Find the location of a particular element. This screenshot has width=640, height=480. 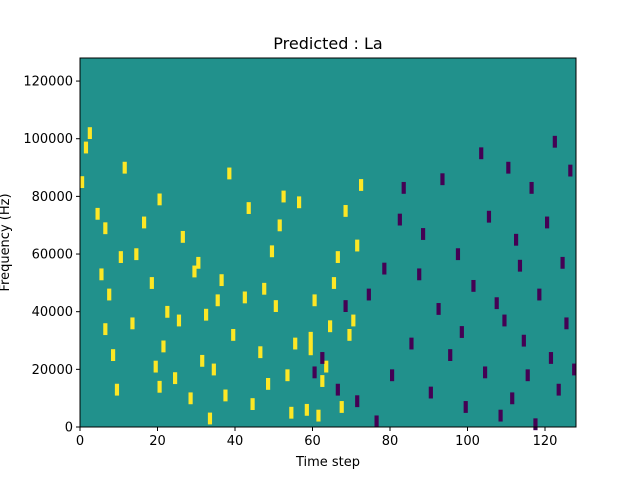

x-tick-label: 20 is located at coordinates (157, 441).